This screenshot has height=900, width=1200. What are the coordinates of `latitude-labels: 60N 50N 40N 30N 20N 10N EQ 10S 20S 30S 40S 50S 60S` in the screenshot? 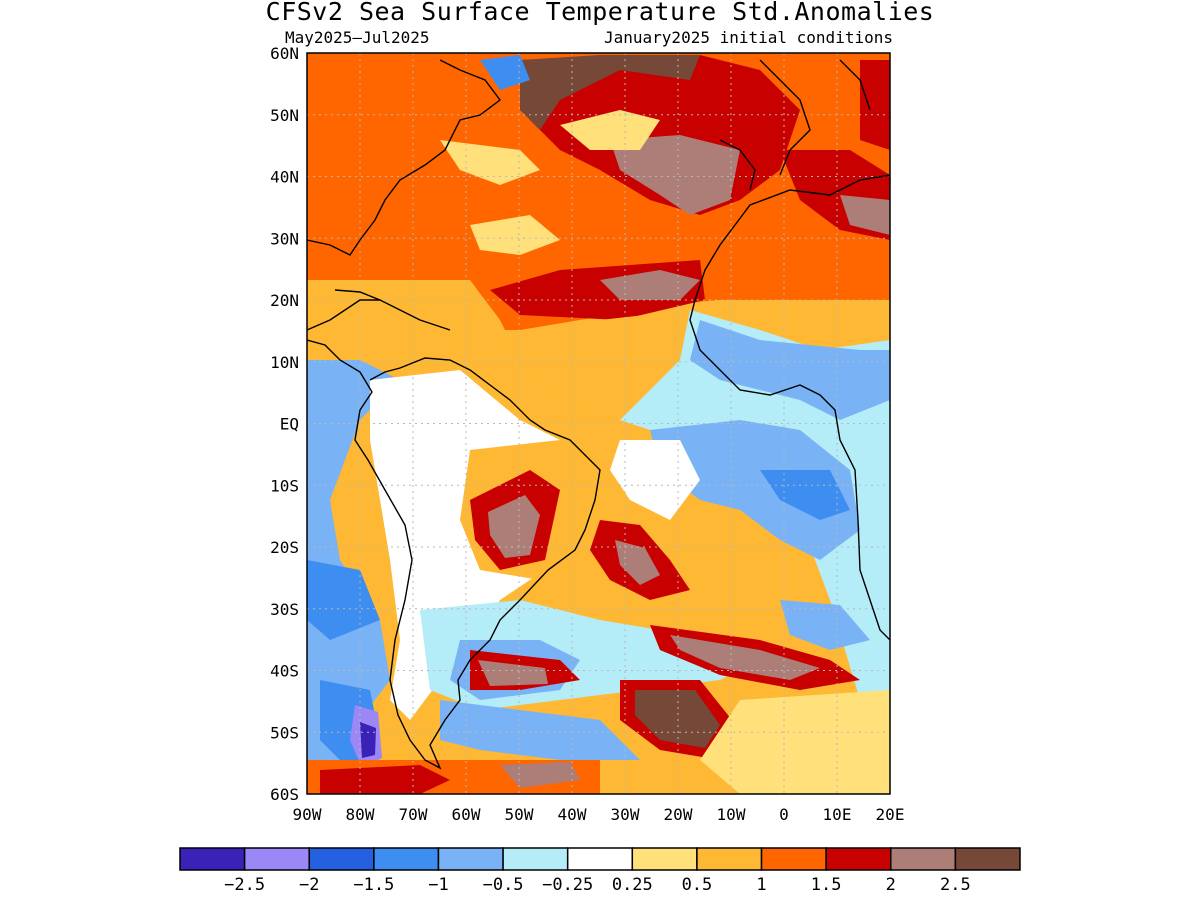 It's located at (284, 424).